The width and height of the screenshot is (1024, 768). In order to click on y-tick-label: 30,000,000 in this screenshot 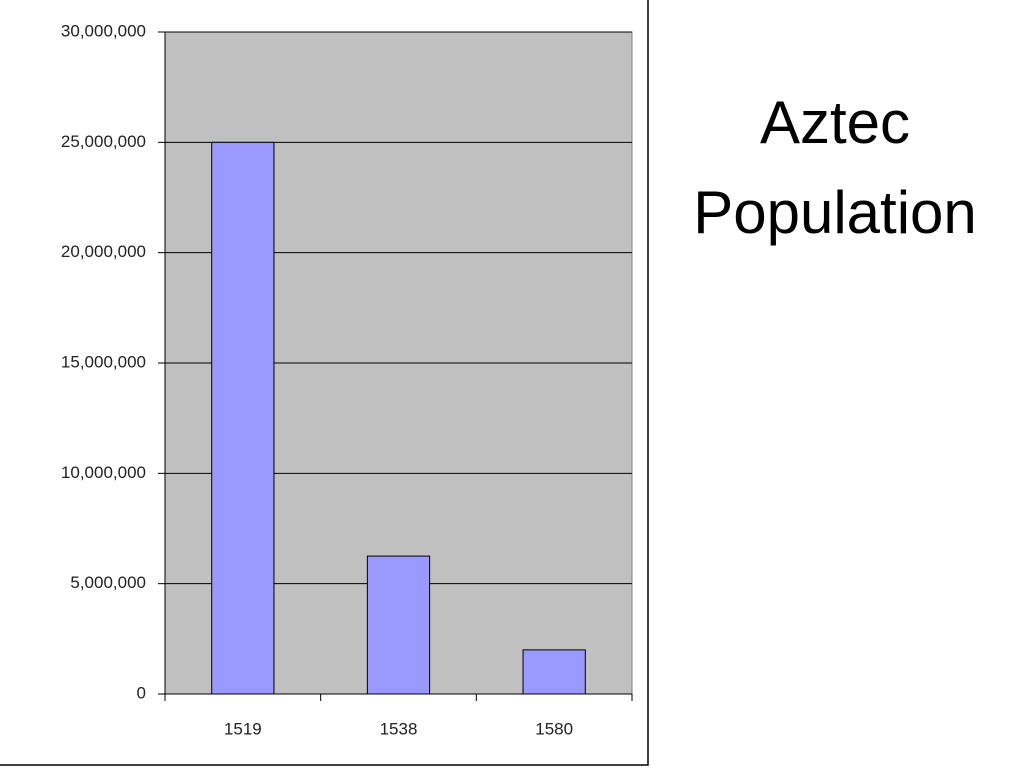, I will do `click(103, 30)`.